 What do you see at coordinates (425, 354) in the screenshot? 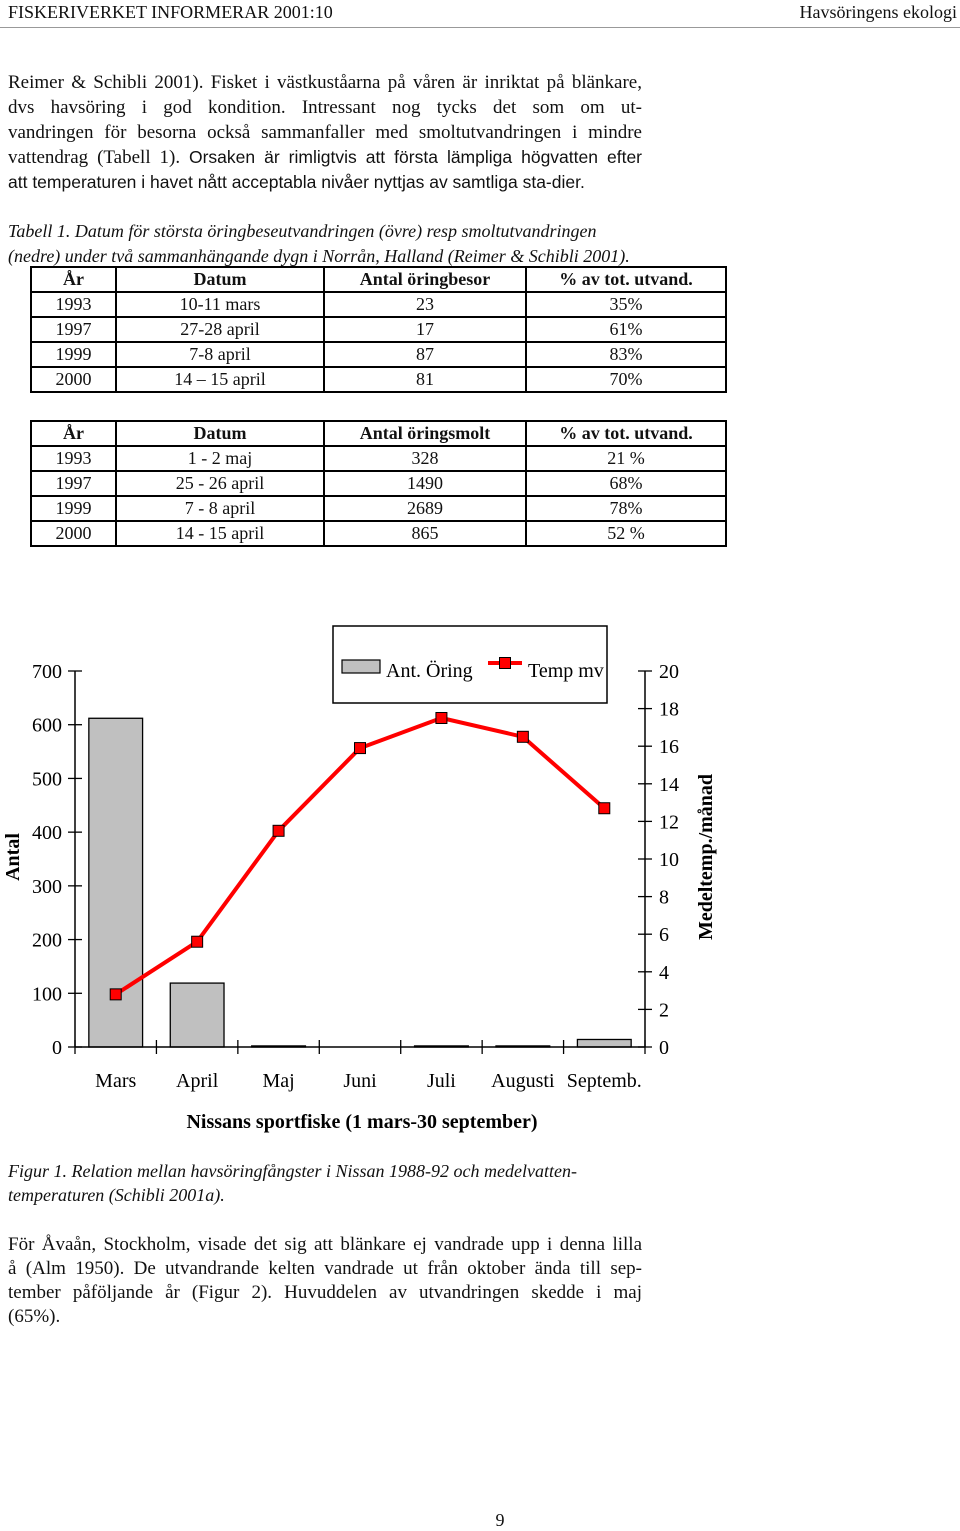
I see `table-cell: 87` at bounding box center [425, 354].